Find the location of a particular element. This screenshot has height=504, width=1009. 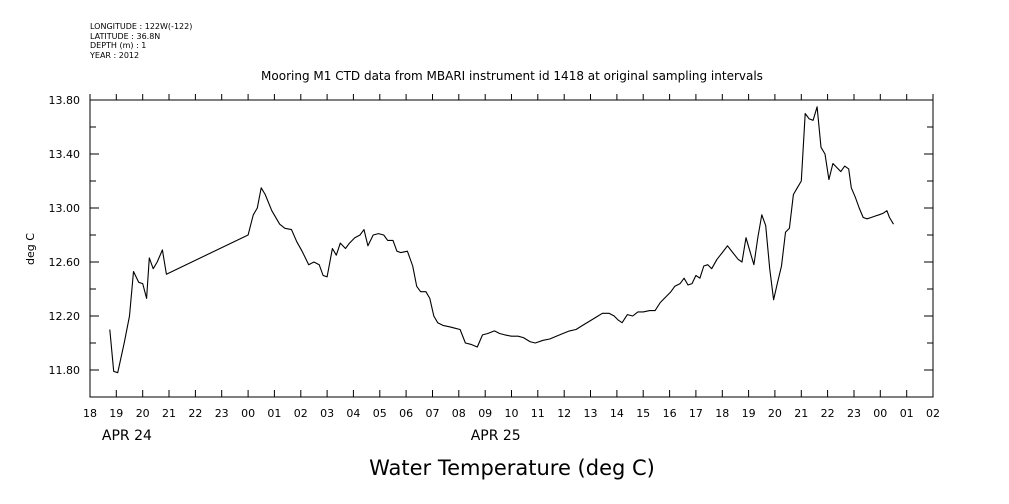

x-tick-label: 07 is located at coordinates (433, 413).